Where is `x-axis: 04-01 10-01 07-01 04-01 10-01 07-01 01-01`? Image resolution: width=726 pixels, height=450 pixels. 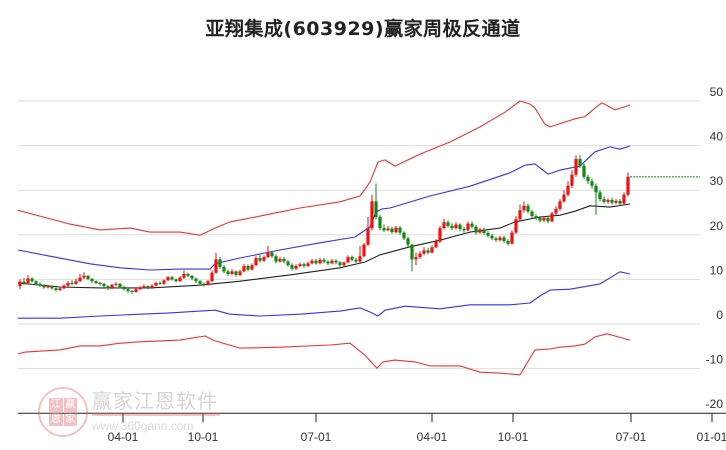 x-axis: 04-01 10-01 07-01 04-01 10-01 07-01 01-01 is located at coordinates (372, 428).